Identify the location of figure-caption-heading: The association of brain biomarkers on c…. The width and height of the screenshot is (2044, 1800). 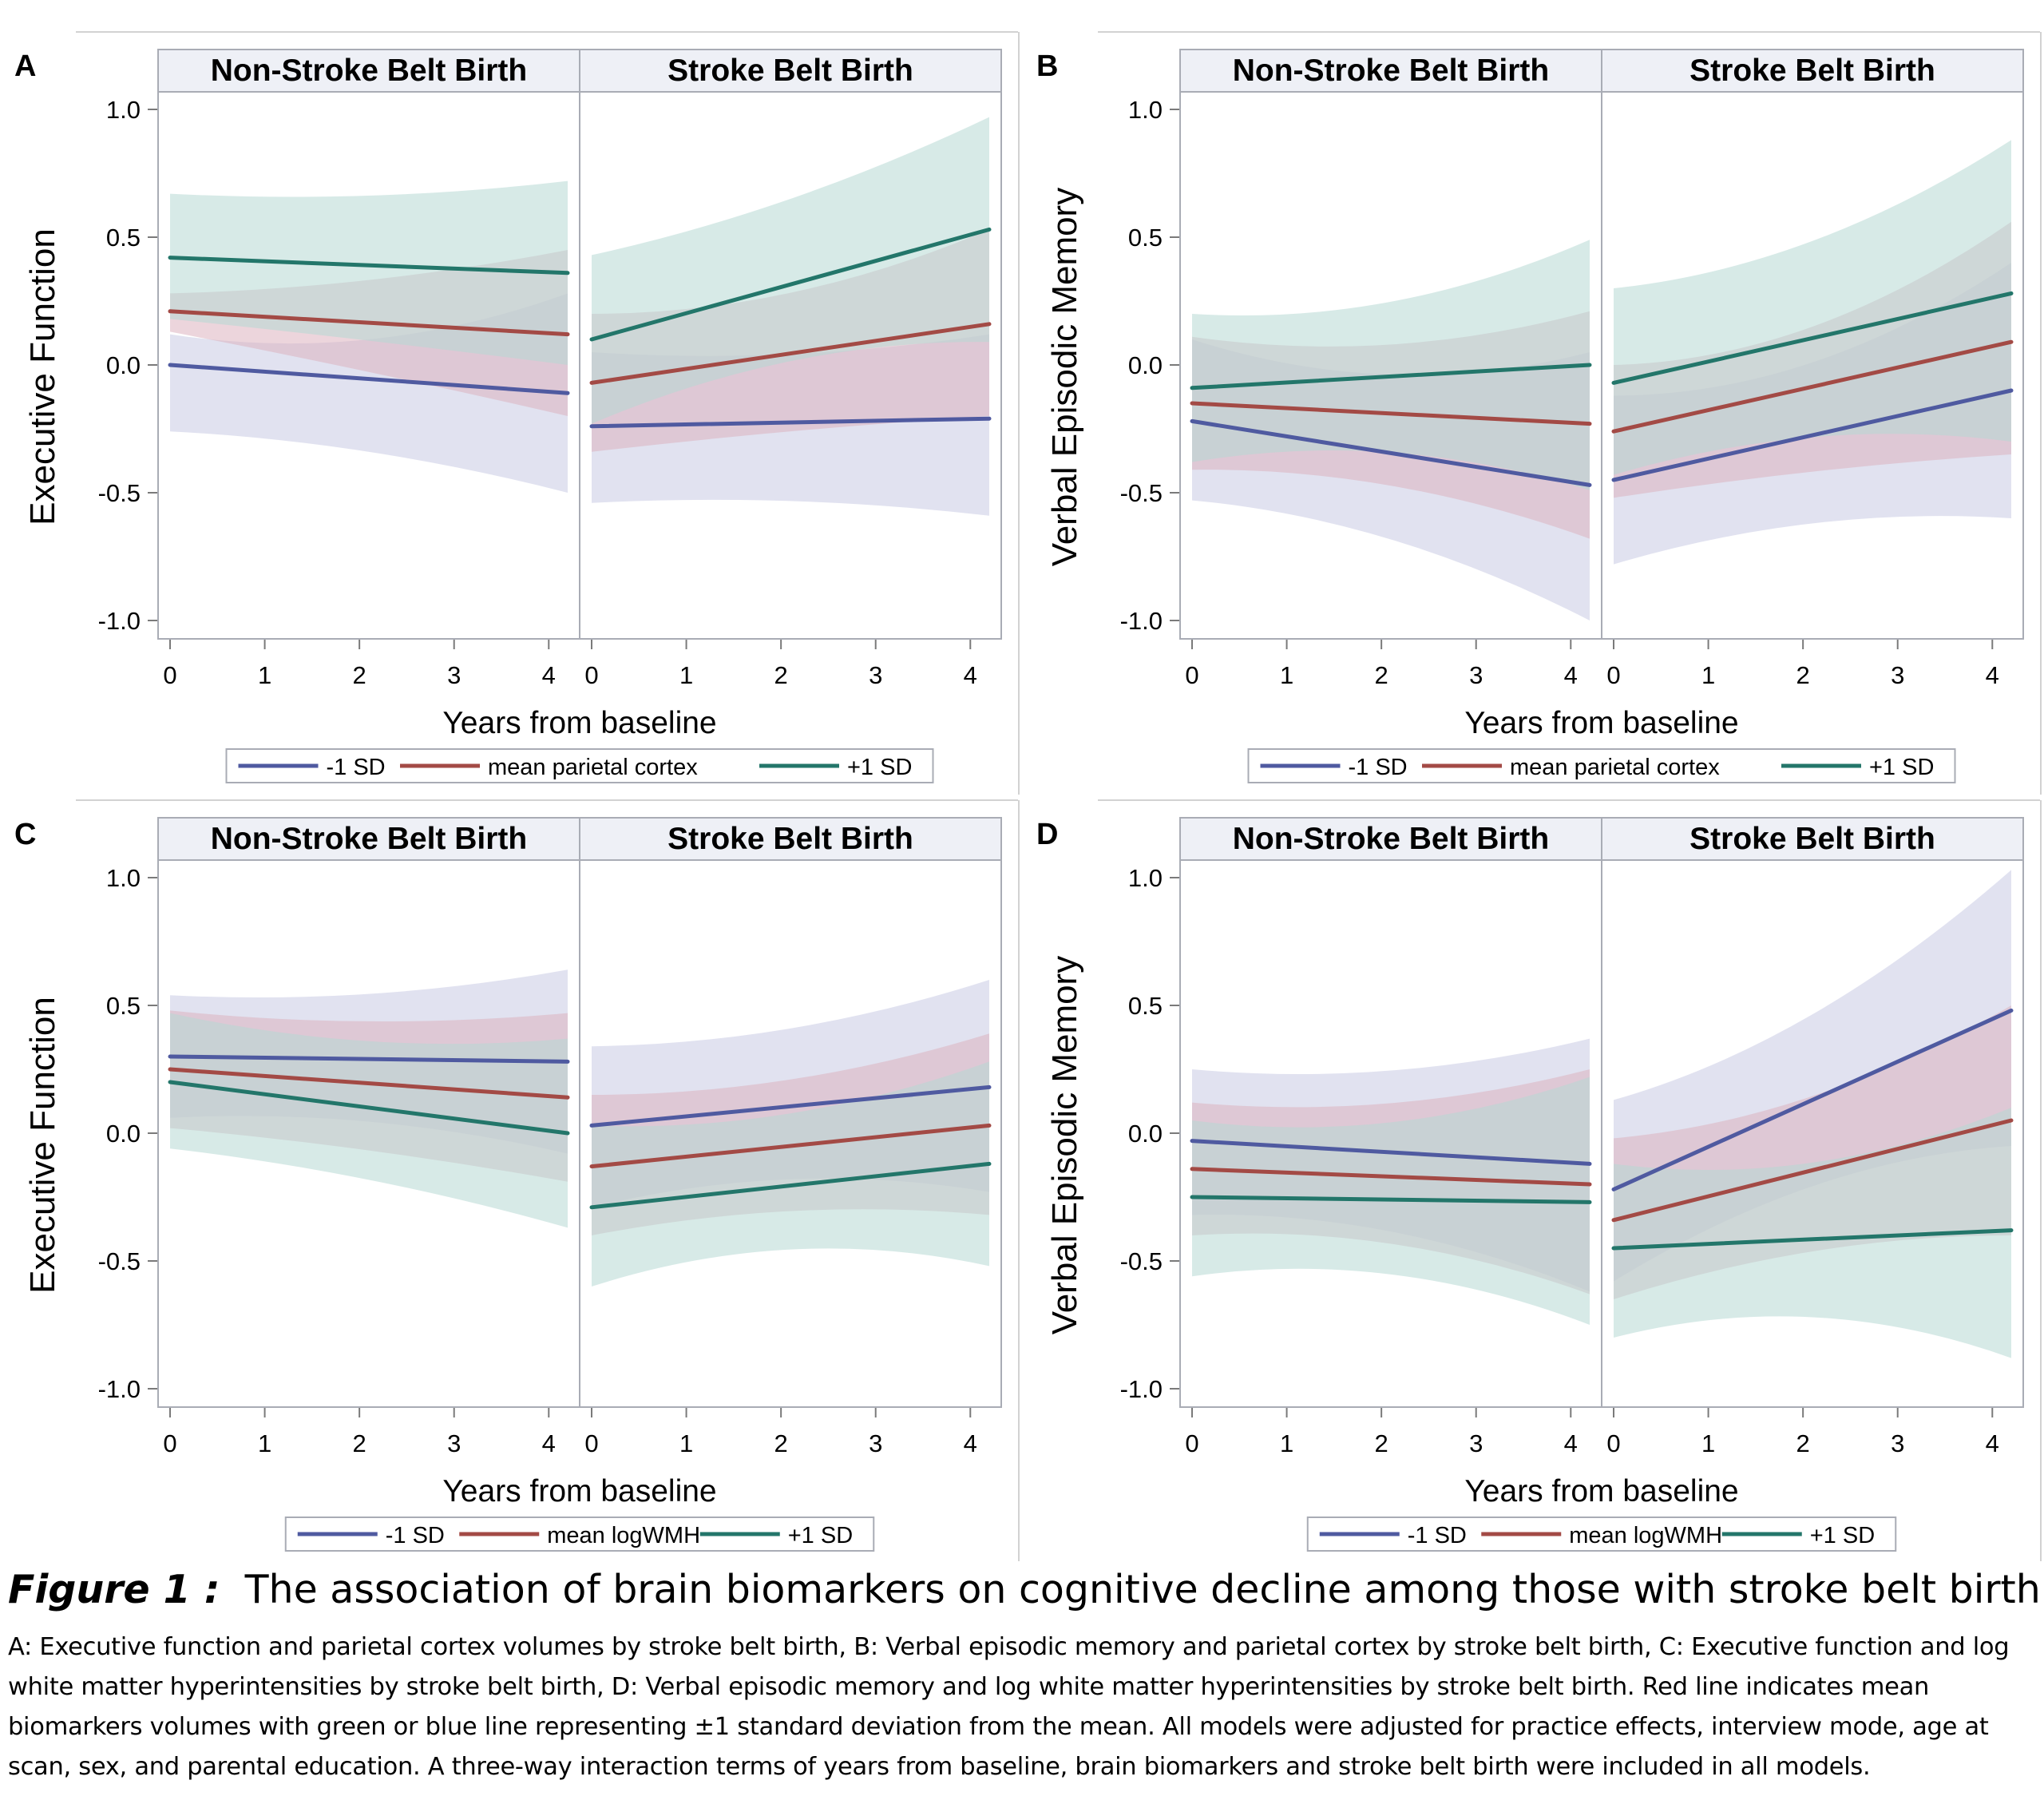
(1142, 1589).